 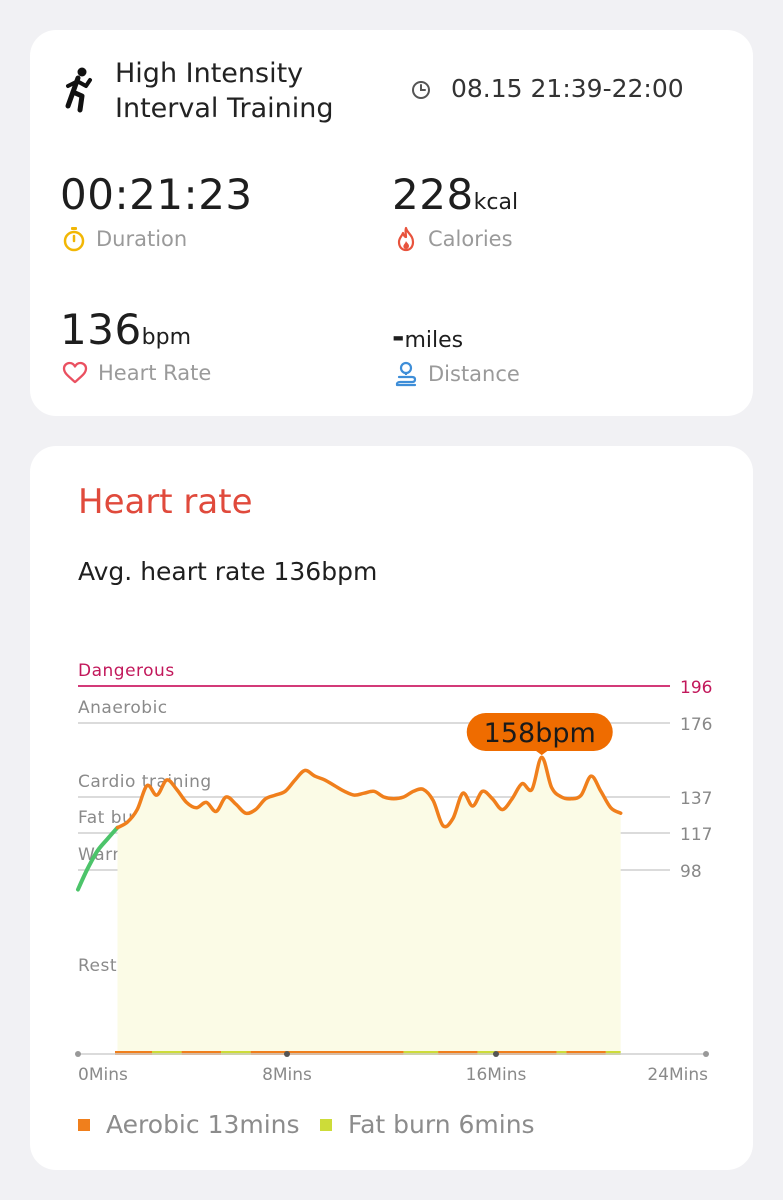 I want to click on x-tick-label: 24Mins, so click(x=677, y=1075).